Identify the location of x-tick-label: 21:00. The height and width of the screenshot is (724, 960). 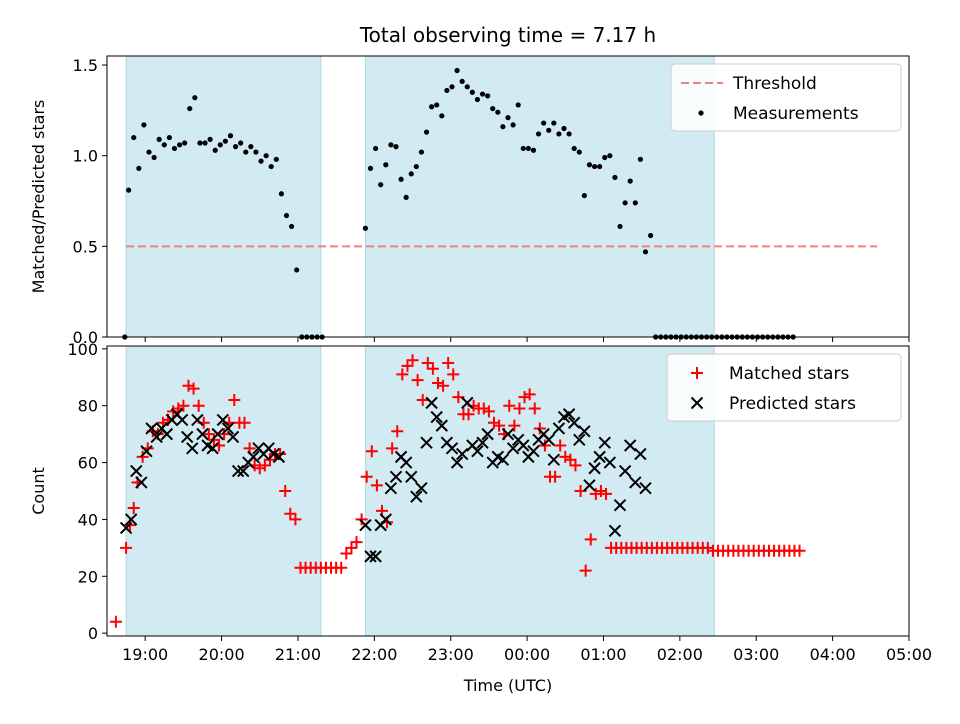
(298, 654).